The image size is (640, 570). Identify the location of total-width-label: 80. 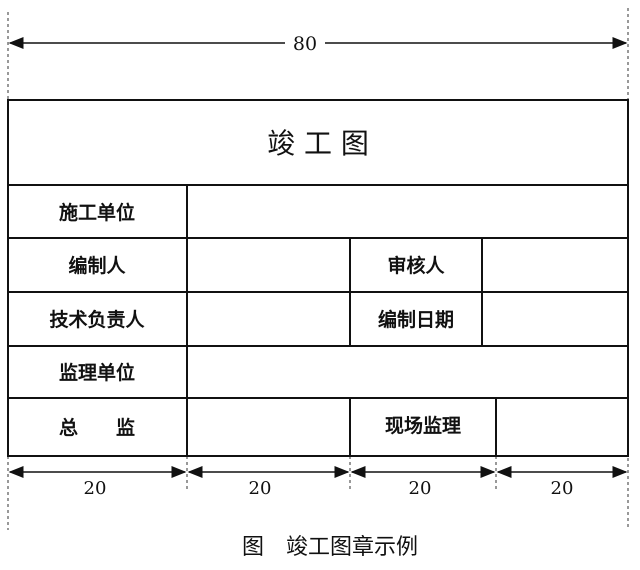
(305, 44).